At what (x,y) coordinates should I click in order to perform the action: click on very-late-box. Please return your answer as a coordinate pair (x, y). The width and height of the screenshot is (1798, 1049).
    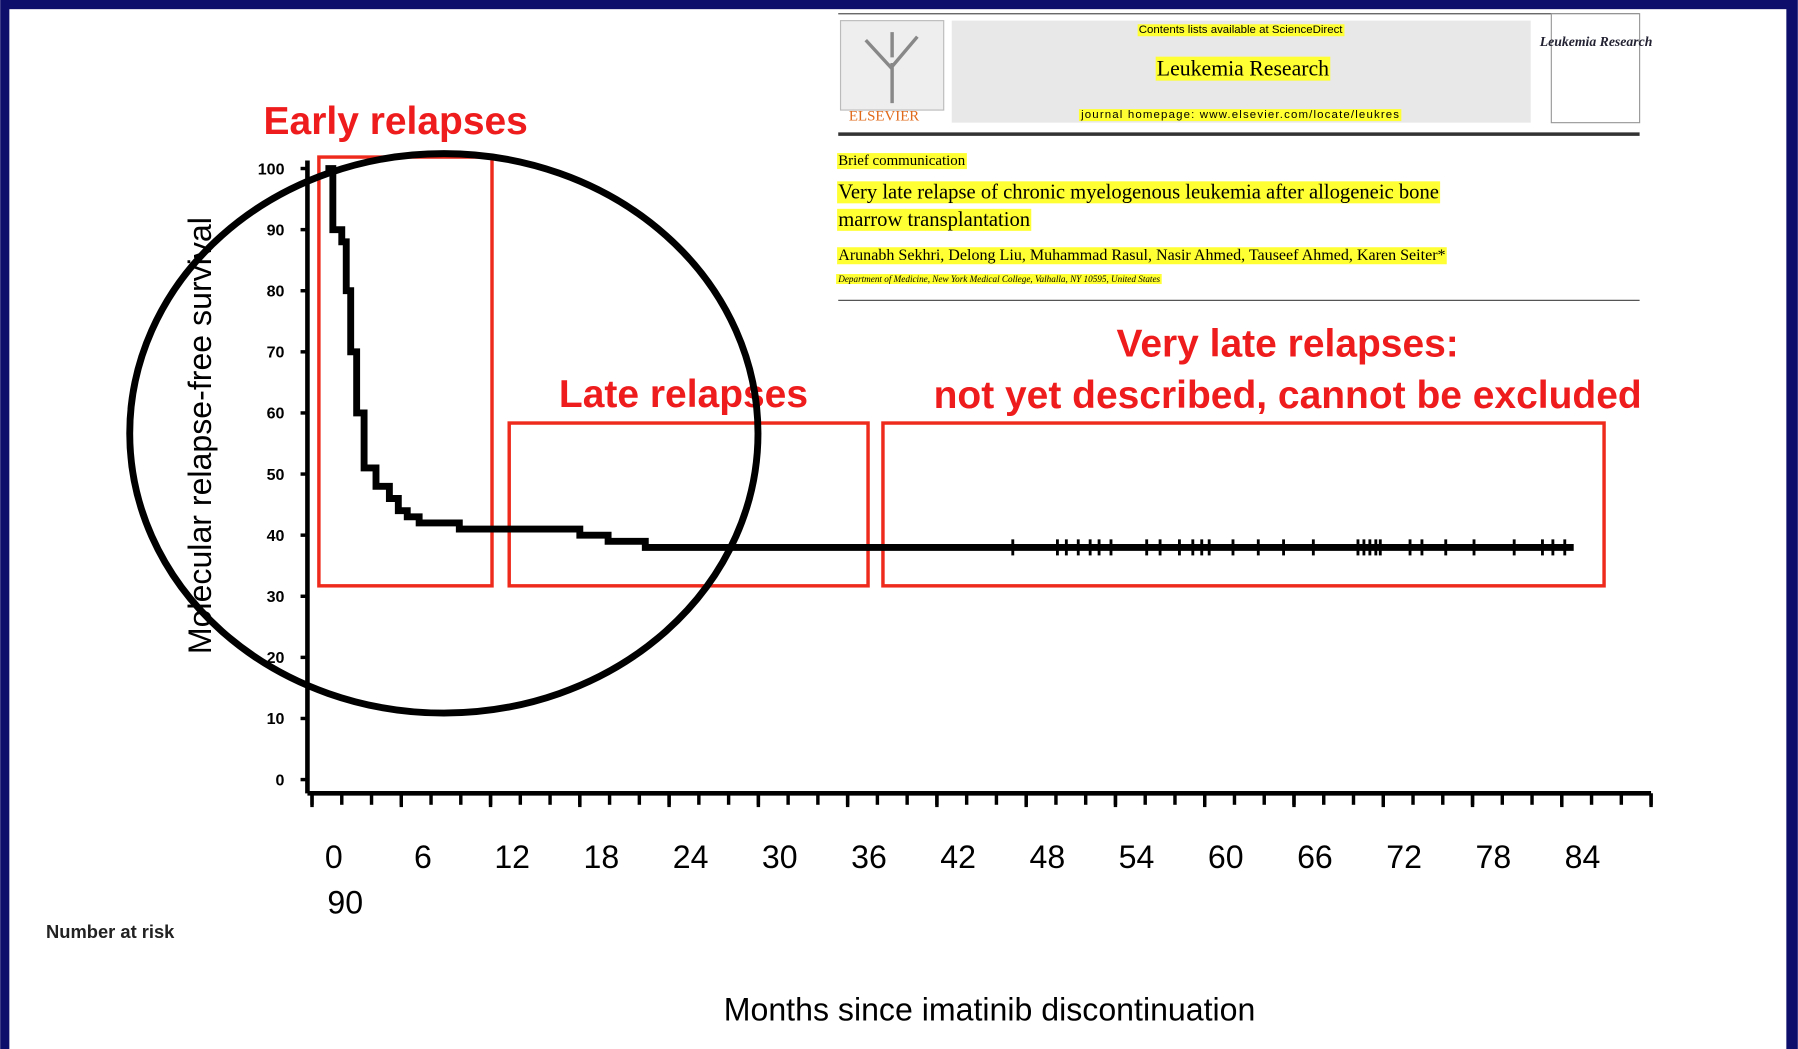
    Looking at the image, I should click on (1243, 504).